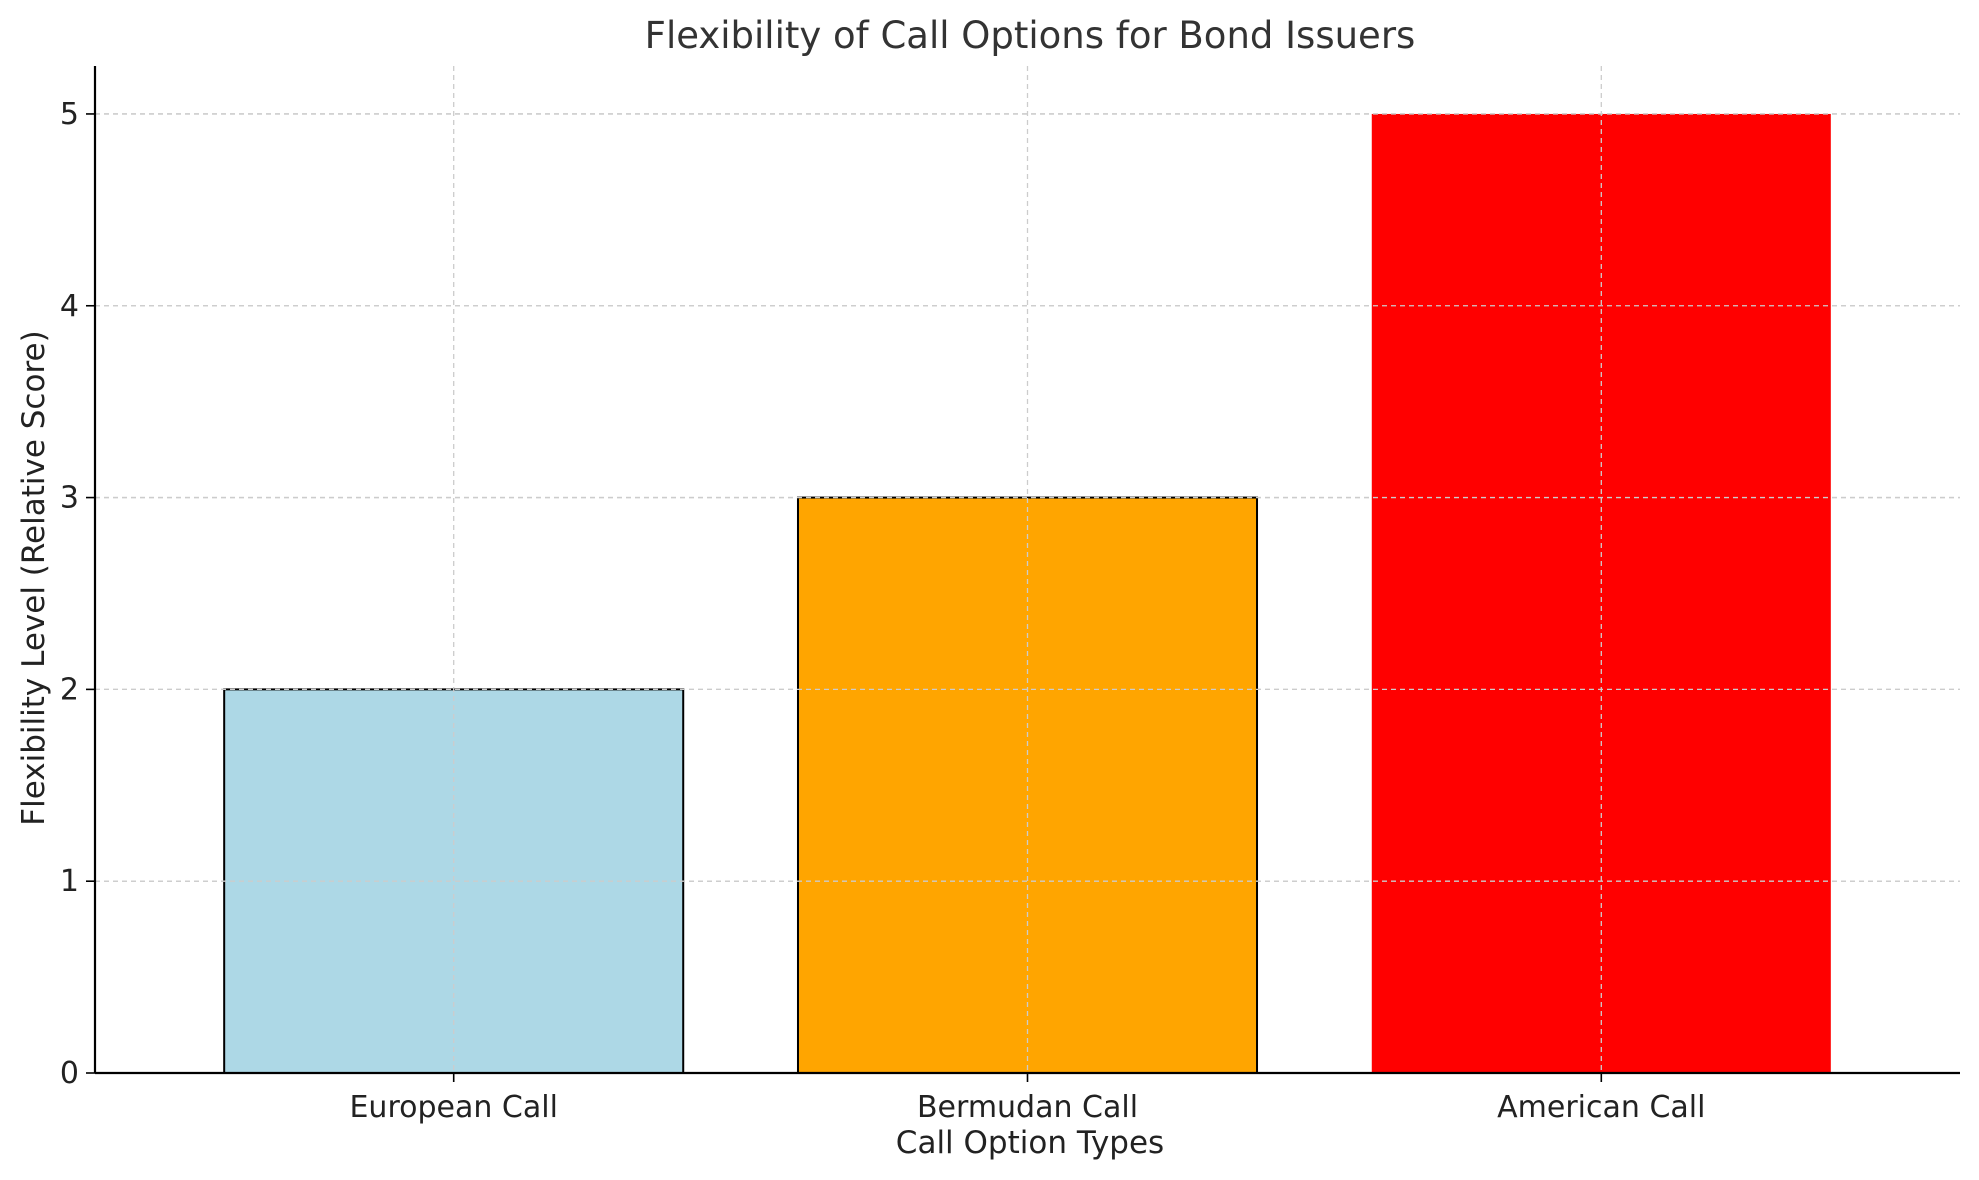 This screenshot has height=1180, width=1979. What do you see at coordinates (69, 114) in the screenshot?
I see `y-tick-label: 5` at bounding box center [69, 114].